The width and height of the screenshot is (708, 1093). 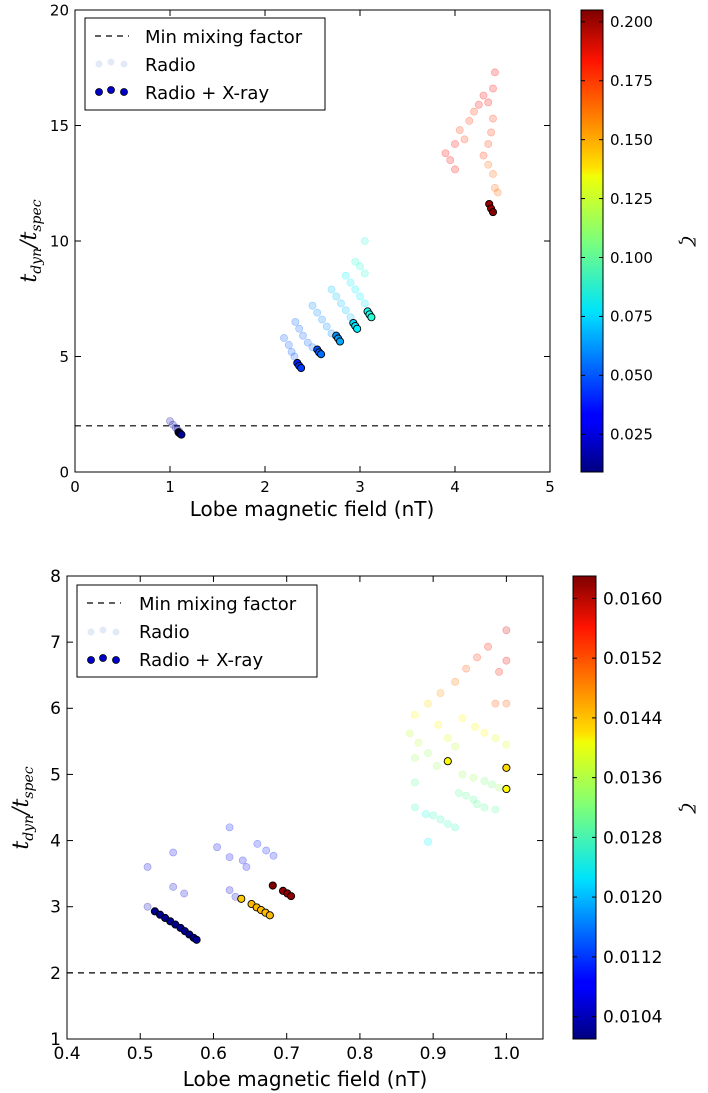 What do you see at coordinates (55, 577) in the screenshot?
I see `y-tick-label: 8` at bounding box center [55, 577].